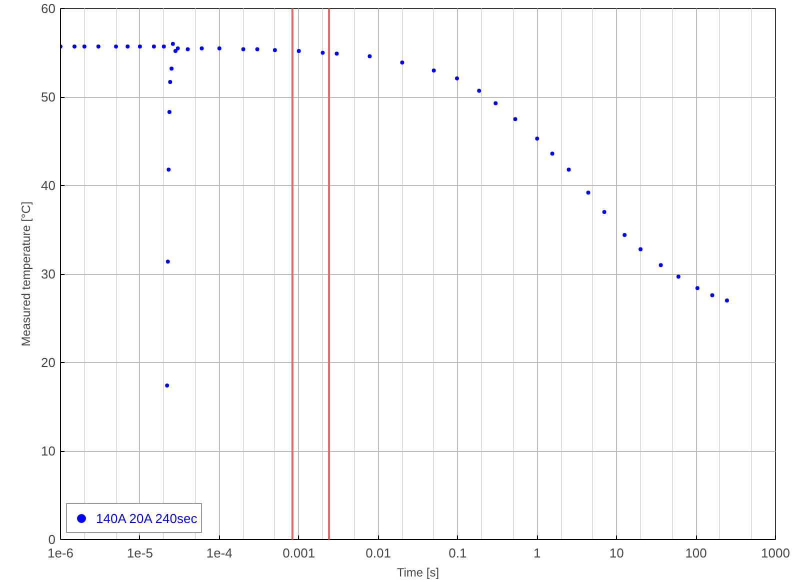 This screenshot has width=800, height=582. I want to click on x-tick-label: 10, so click(616, 553).